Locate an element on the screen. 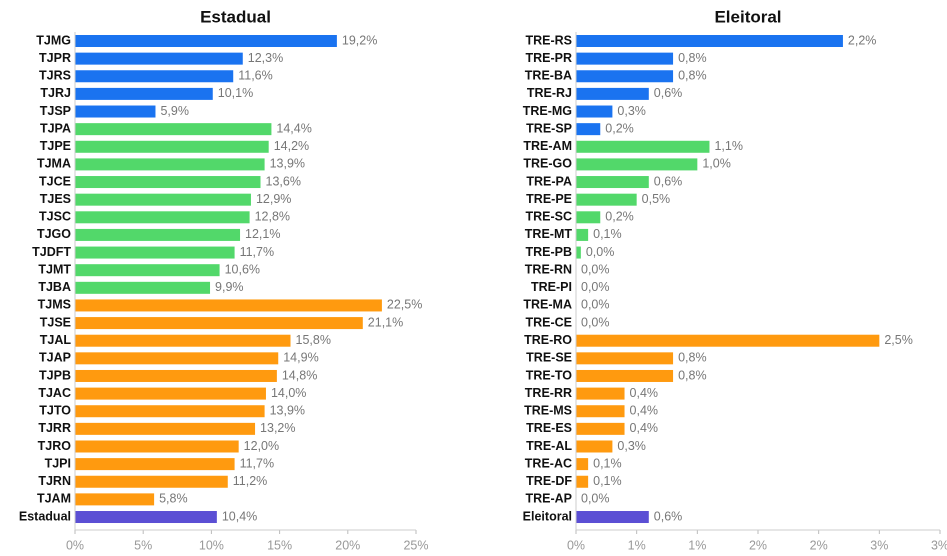  value-label: 0,5% is located at coordinates (656, 199).